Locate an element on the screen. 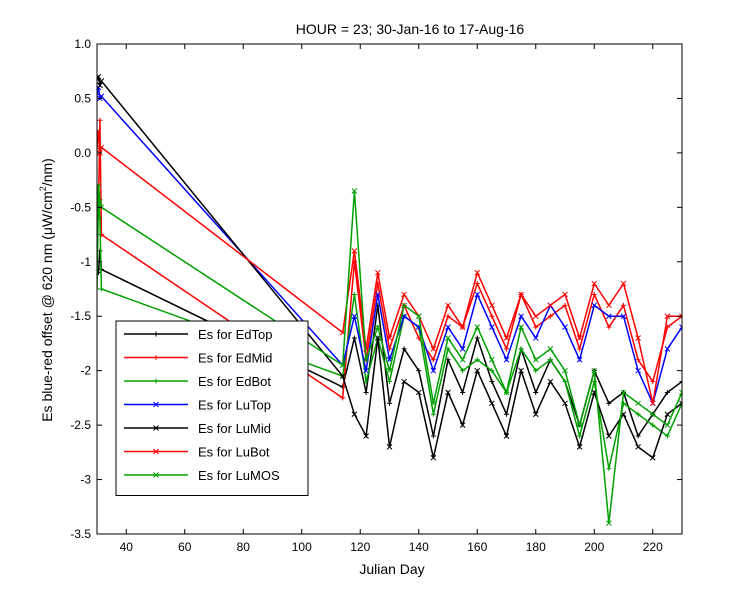  legend-label: Es for LuBot is located at coordinates (234, 452).